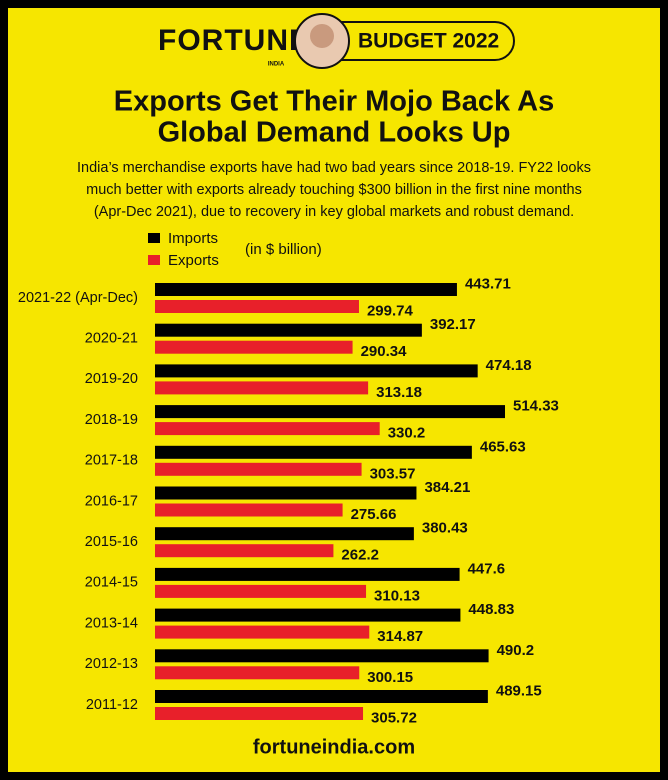 This screenshot has width=668, height=780. What do you see at coordinates (276, 65) in the screenshot?
I see `brand-sub: INDIA` at bounding box center [276, 65].